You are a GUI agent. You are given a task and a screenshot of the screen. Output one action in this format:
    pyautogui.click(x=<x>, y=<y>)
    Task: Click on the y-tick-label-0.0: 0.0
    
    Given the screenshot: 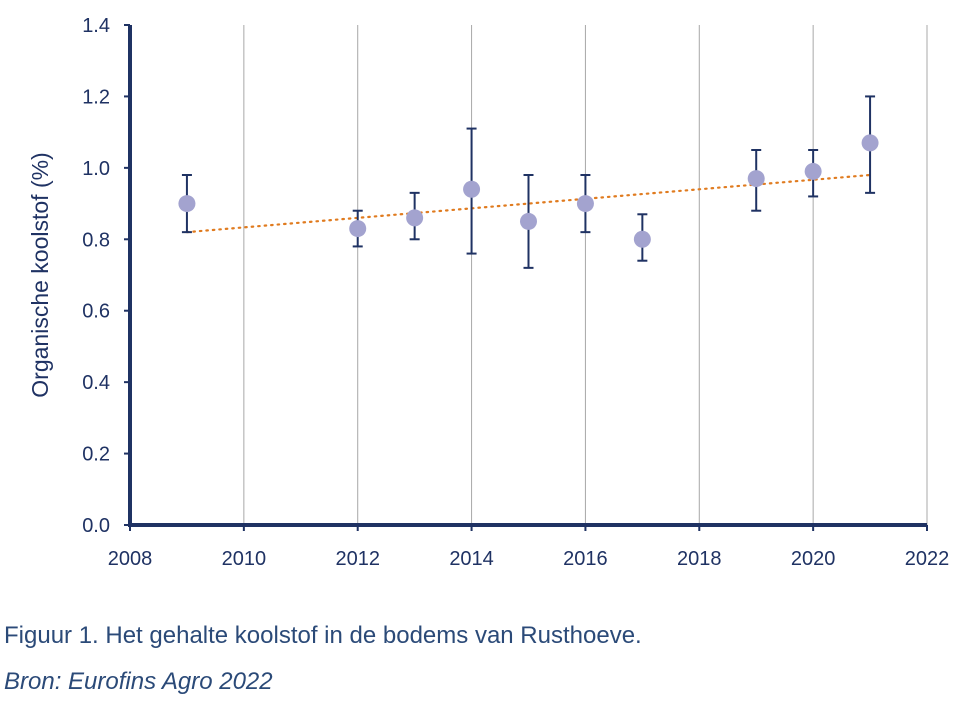 What is the action you would take?
    pyautogui.click(x=96, y=526)
    